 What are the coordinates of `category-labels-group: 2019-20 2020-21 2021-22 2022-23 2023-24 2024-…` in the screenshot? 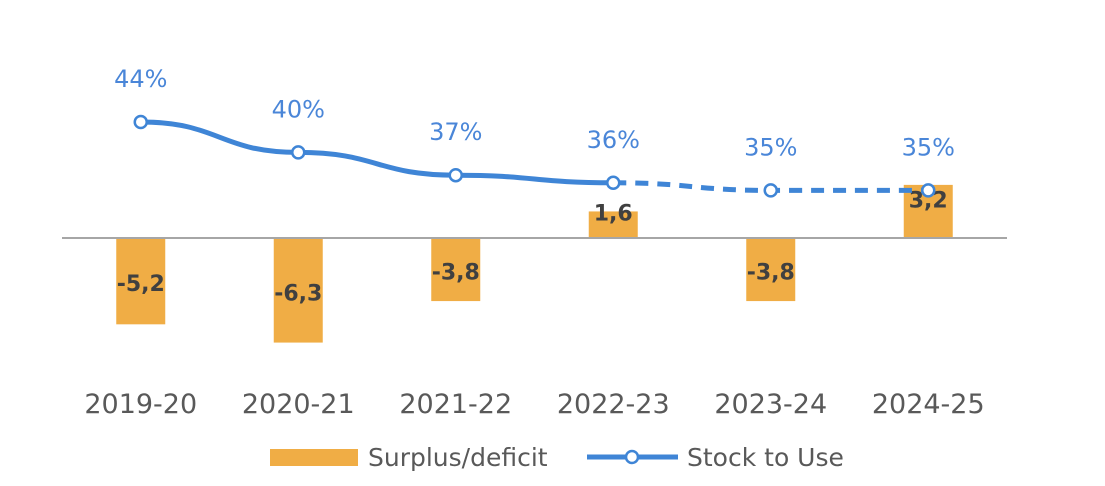 It's located at (534, 404).